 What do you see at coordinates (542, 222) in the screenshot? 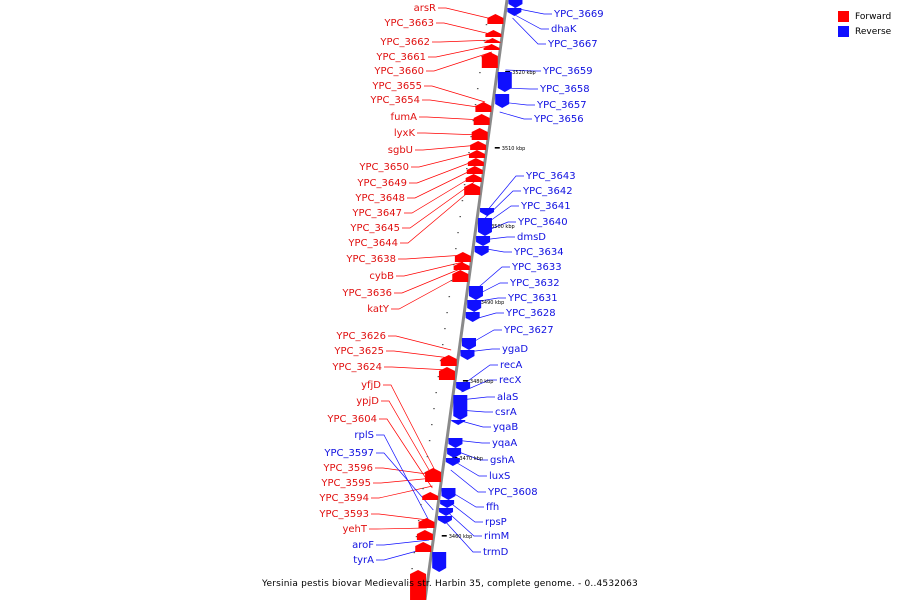
I see `reverse-gene-label: YPC_3640` at bounding box center [542, 222].